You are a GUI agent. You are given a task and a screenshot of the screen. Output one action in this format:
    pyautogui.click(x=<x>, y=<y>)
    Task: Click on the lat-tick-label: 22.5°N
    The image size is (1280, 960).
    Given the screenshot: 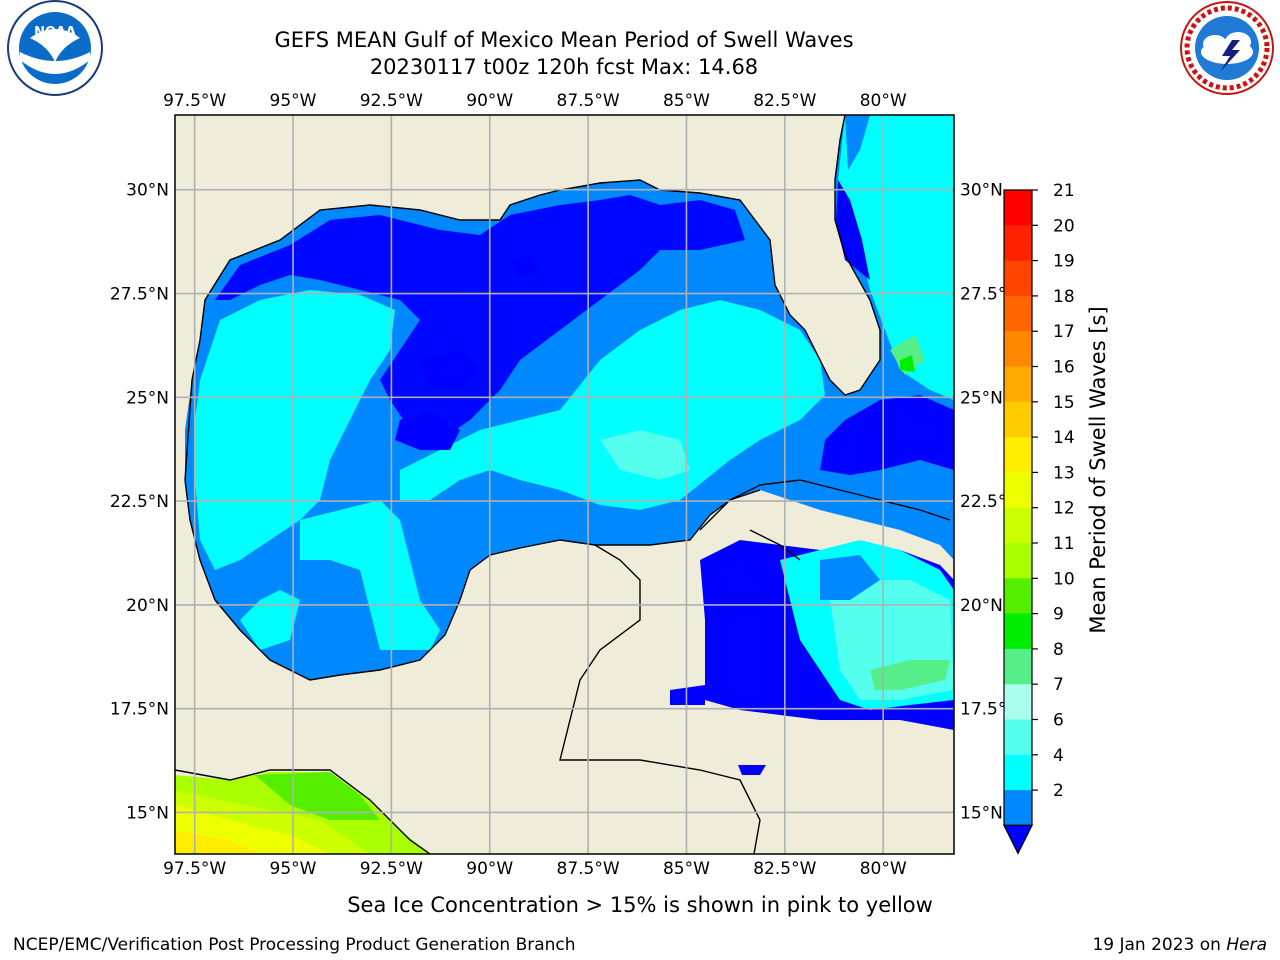 What is the action you would take?
    pyautogui.click(x=139, y=502)
    